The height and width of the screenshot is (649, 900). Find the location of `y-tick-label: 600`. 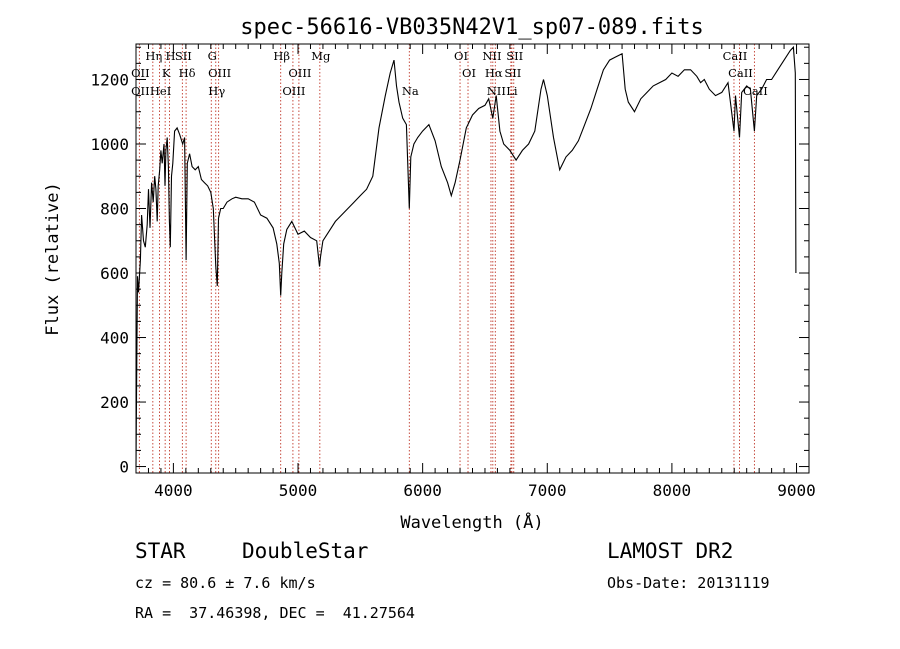

y-tick-label: 600 is located at coordinates (114, 273).